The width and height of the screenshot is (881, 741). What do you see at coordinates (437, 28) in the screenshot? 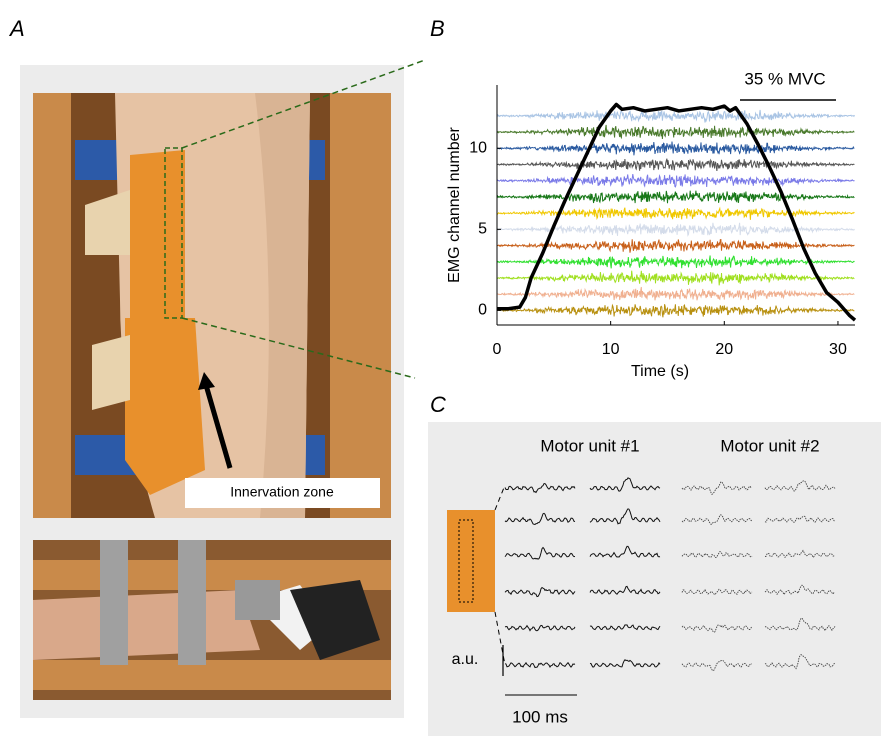
I see `panel-label: B` at bounding box center [437, 28].